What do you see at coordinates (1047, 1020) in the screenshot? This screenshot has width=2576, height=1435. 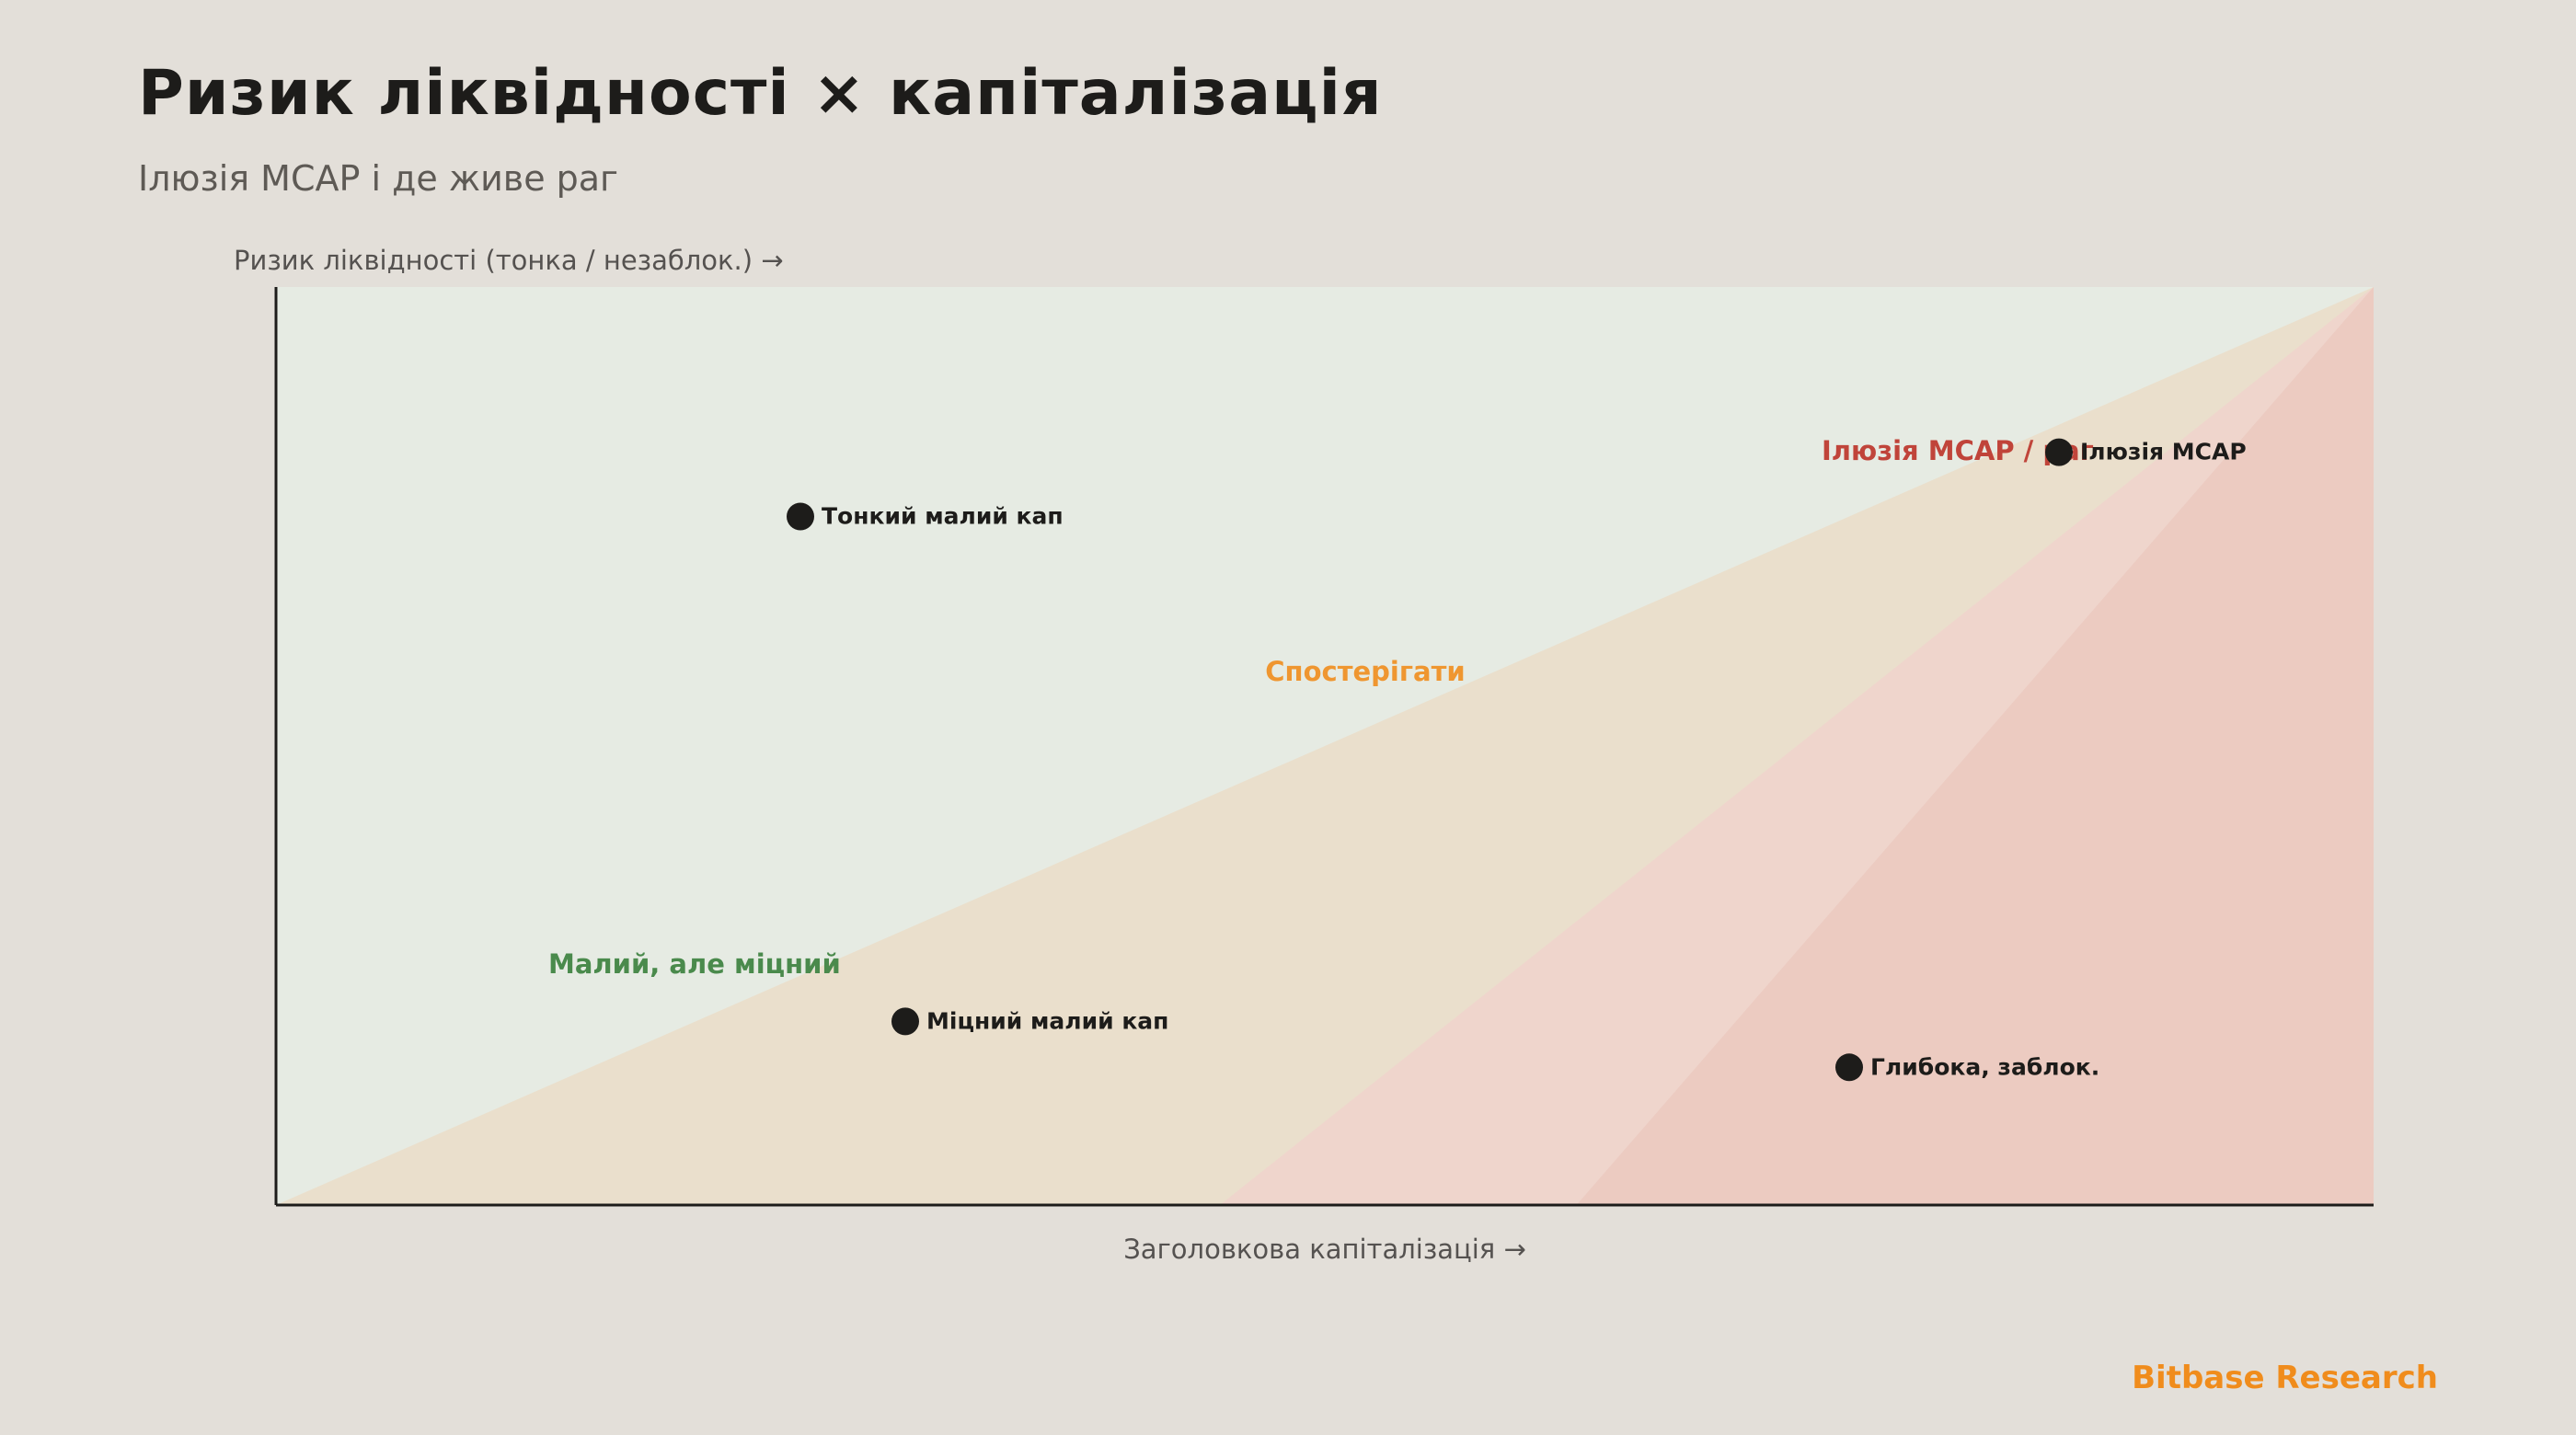 I see `data-point-label: Міцний малий кап` at bounding box center [1047, 1020].